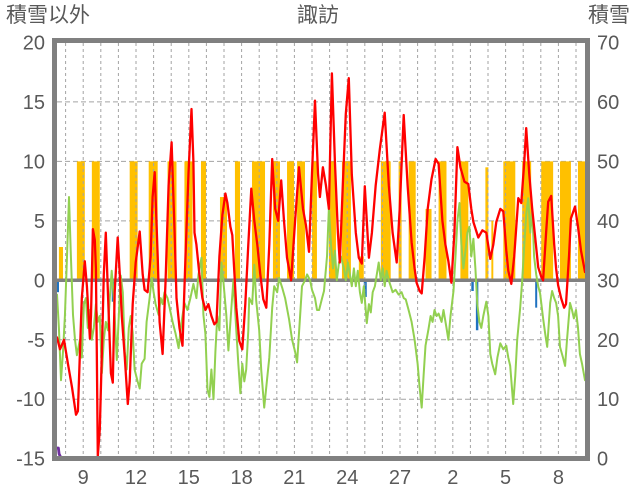 This screenshot has width=636, height=501. What do you see at coordinates (39, 281) in the screenshot?
I see `y-left-tick-label: 0` at bounding box center [39, 281].